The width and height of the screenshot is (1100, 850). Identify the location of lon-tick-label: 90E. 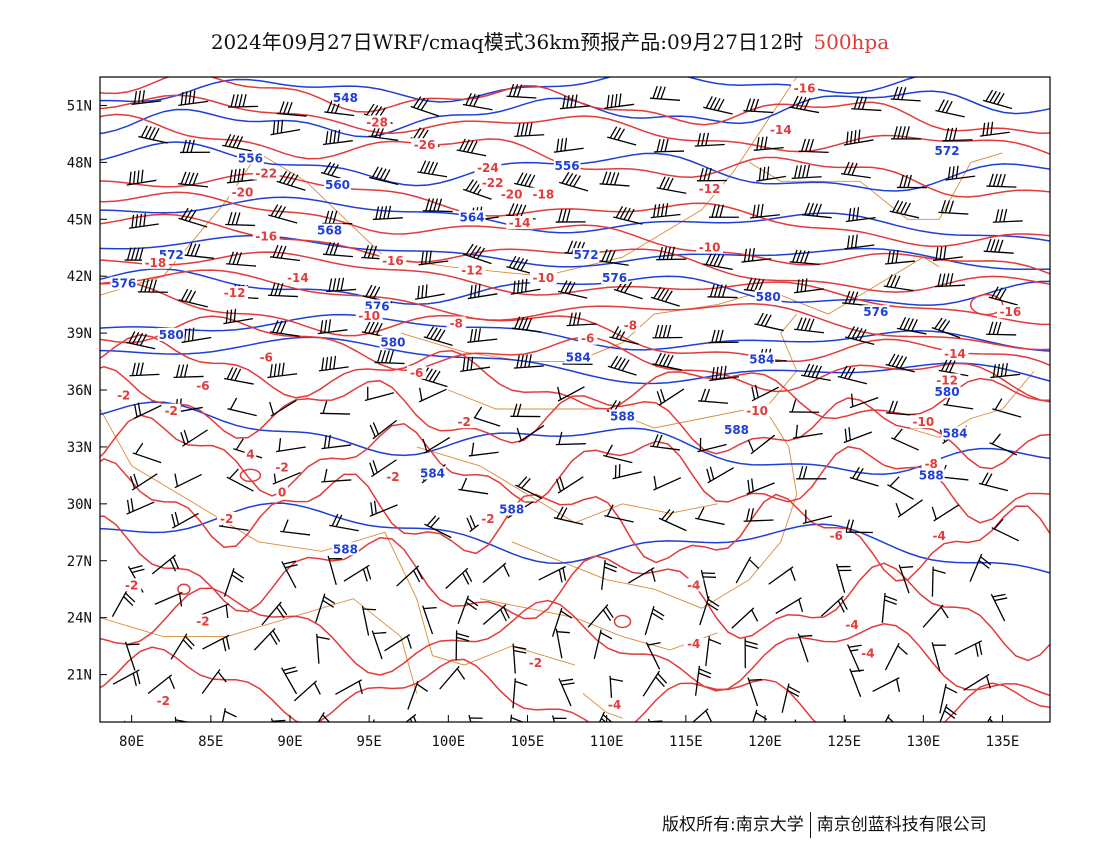
(289, 742).